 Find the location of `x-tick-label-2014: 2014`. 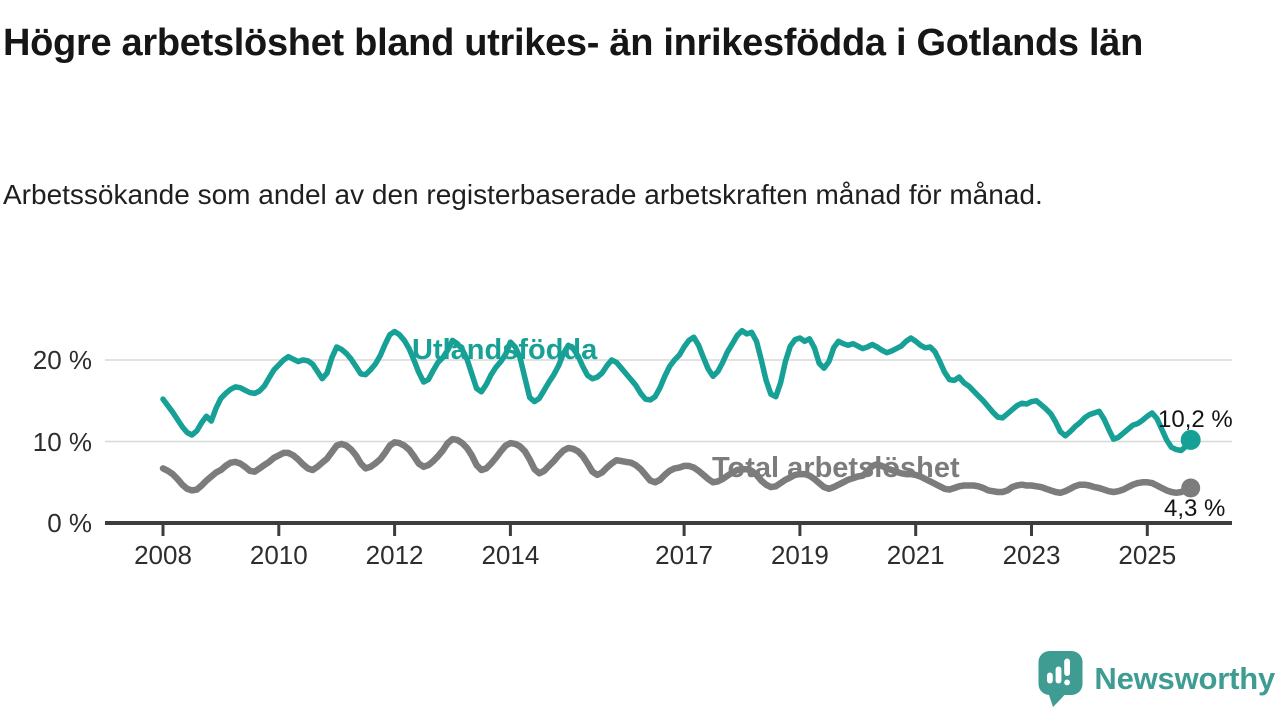

x-tick-label-2014: 2014 is located at coordinates (510, 555).